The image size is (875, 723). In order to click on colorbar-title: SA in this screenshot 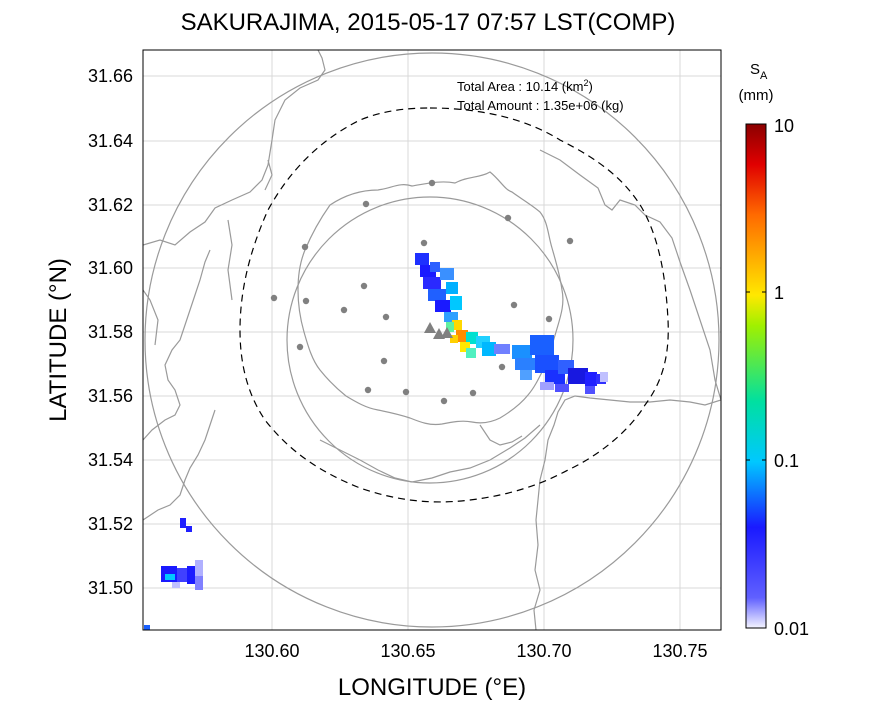, I will do `click(759, 71)`.